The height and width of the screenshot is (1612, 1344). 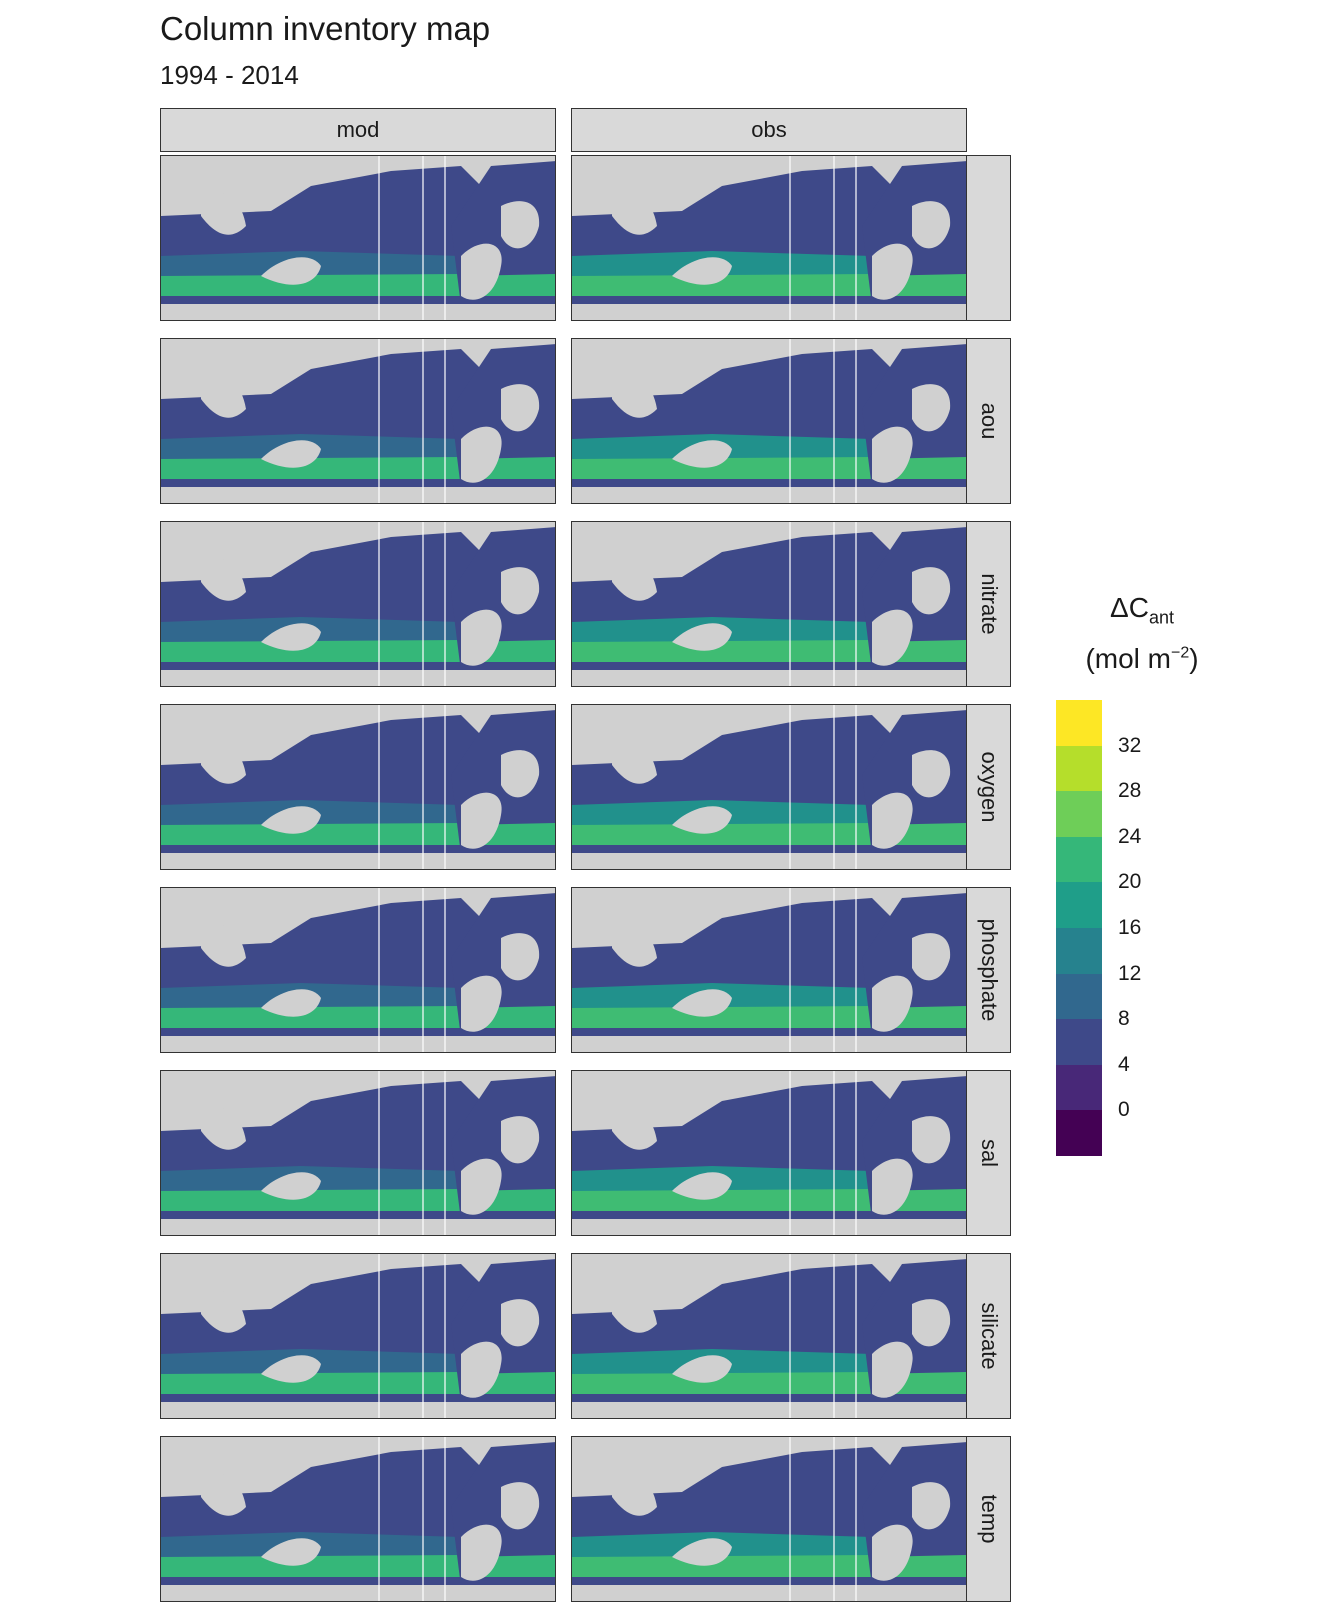 I want to click on map-panel-obs-sal, so click(x=769, y=1153).